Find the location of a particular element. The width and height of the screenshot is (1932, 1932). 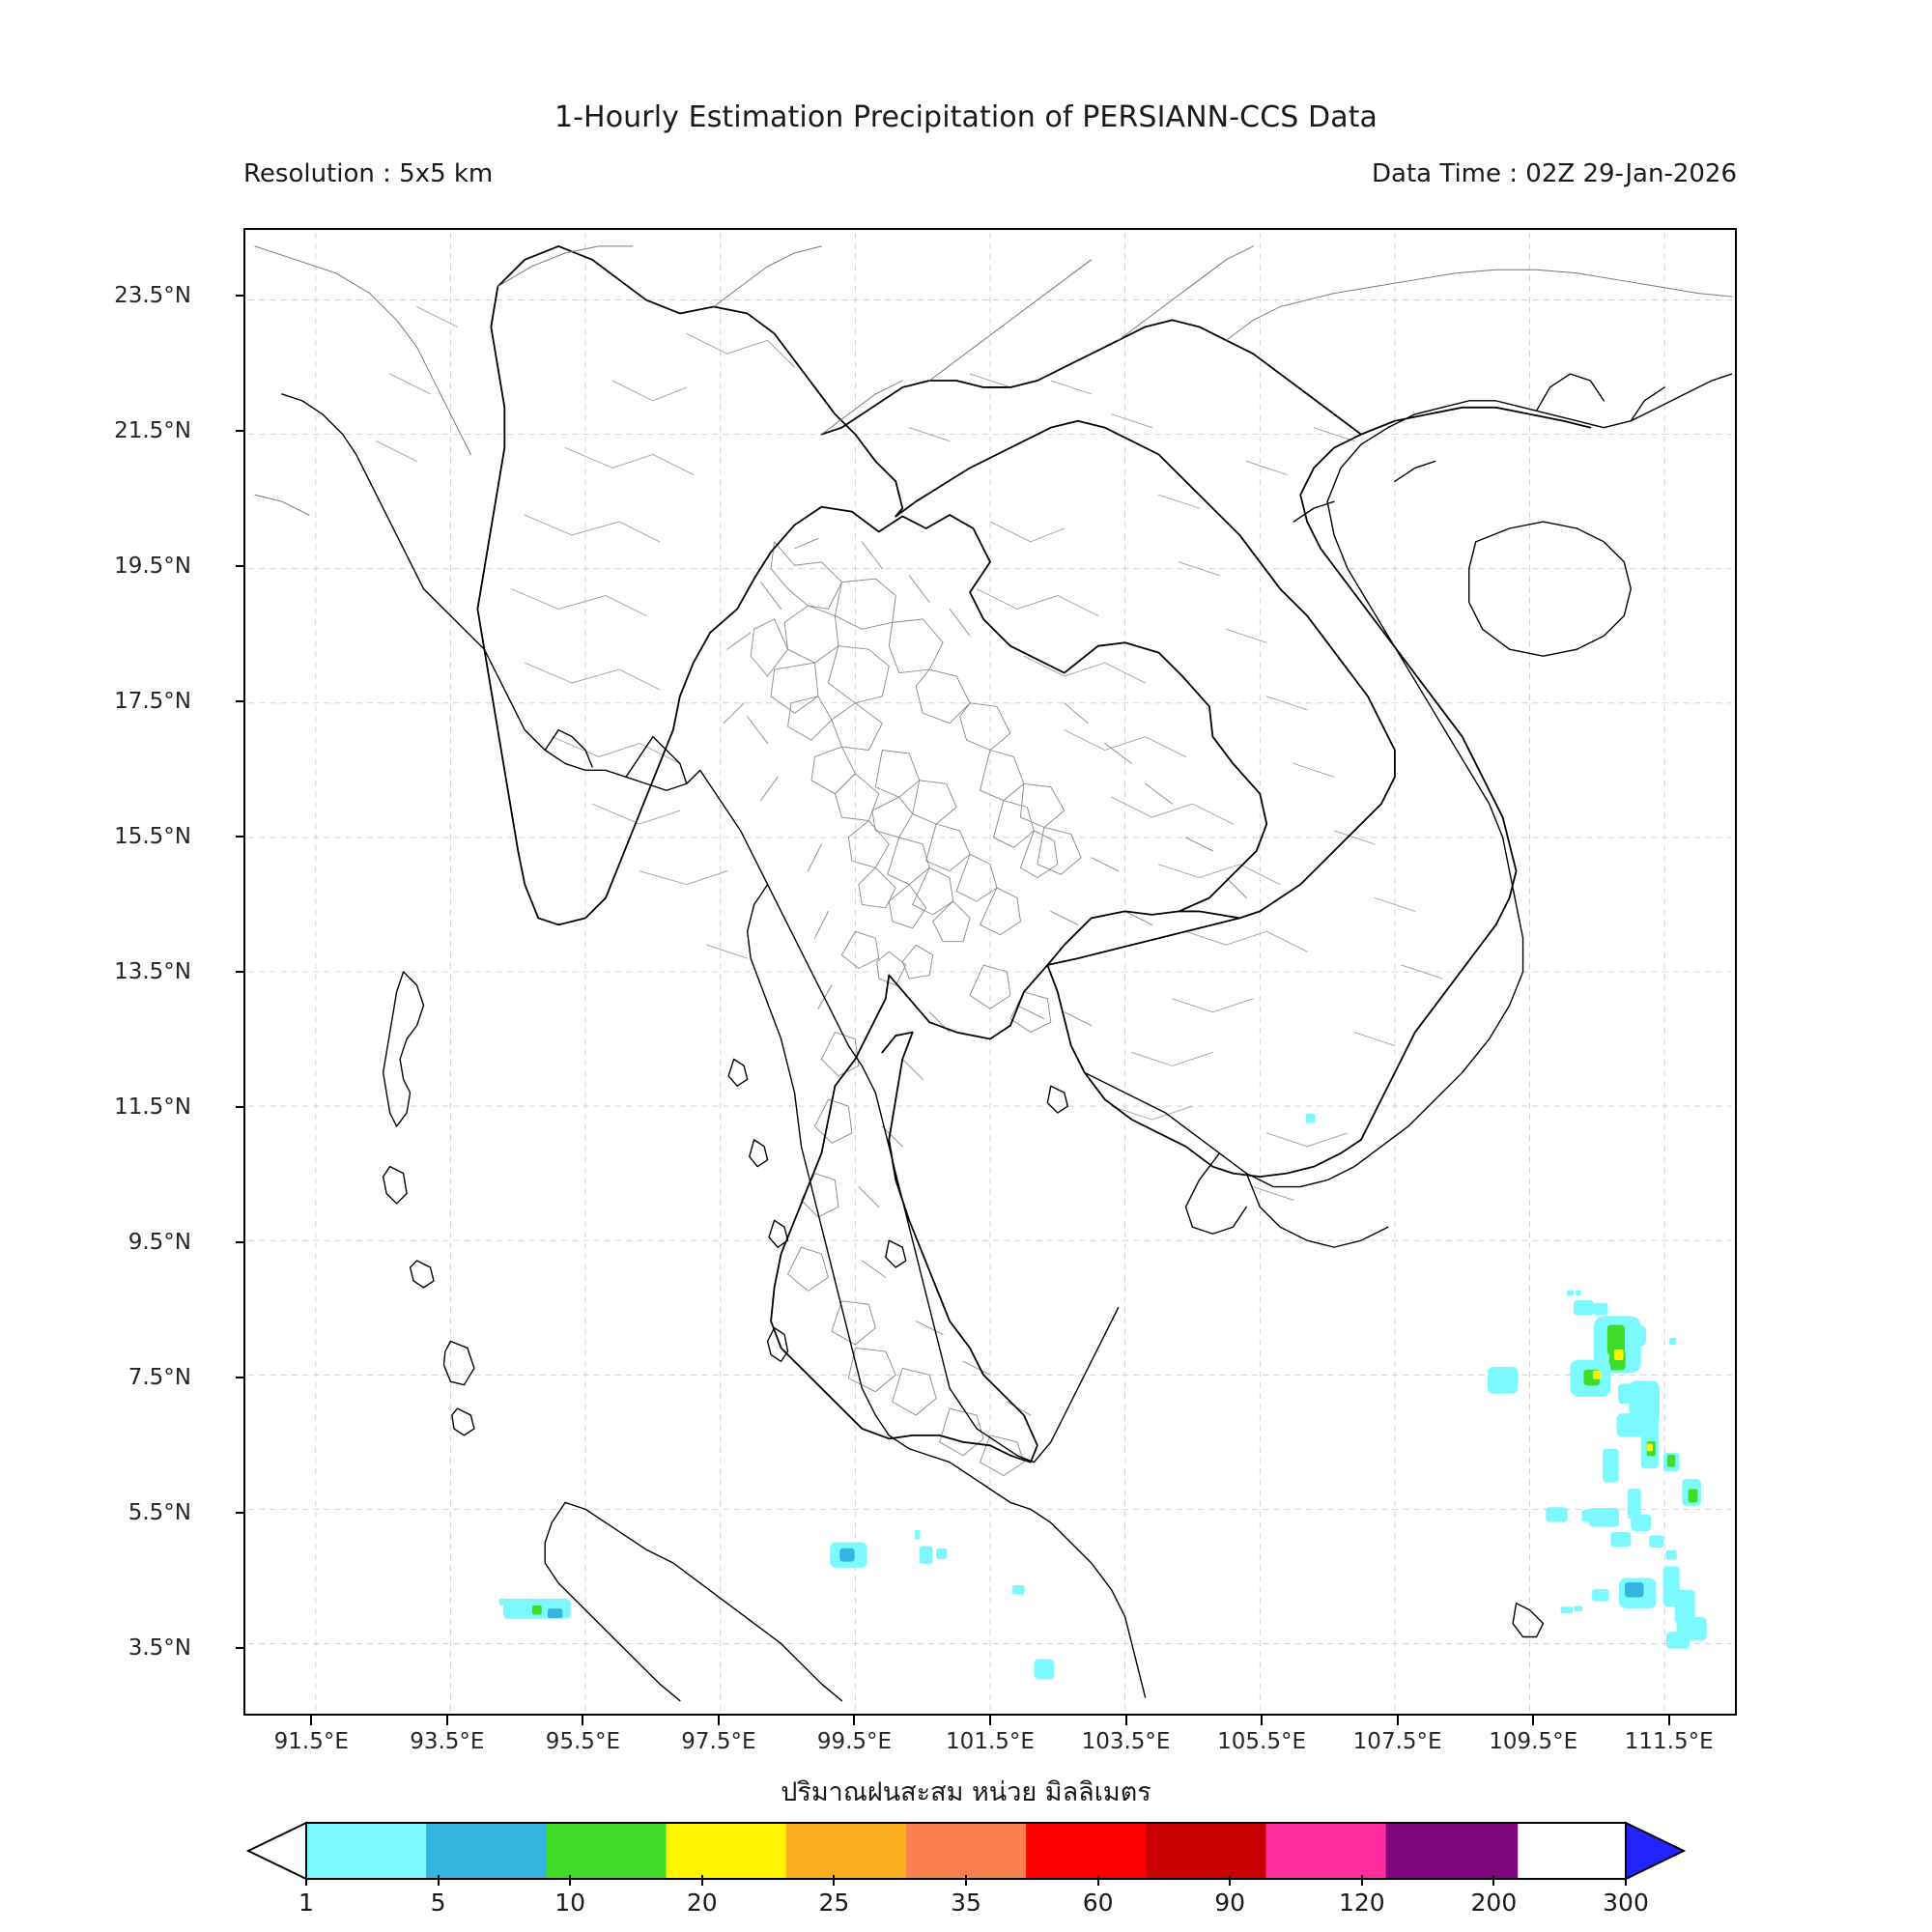

x-axis-tick-label: 103.5°E is located at coordinates (1126, 1741).